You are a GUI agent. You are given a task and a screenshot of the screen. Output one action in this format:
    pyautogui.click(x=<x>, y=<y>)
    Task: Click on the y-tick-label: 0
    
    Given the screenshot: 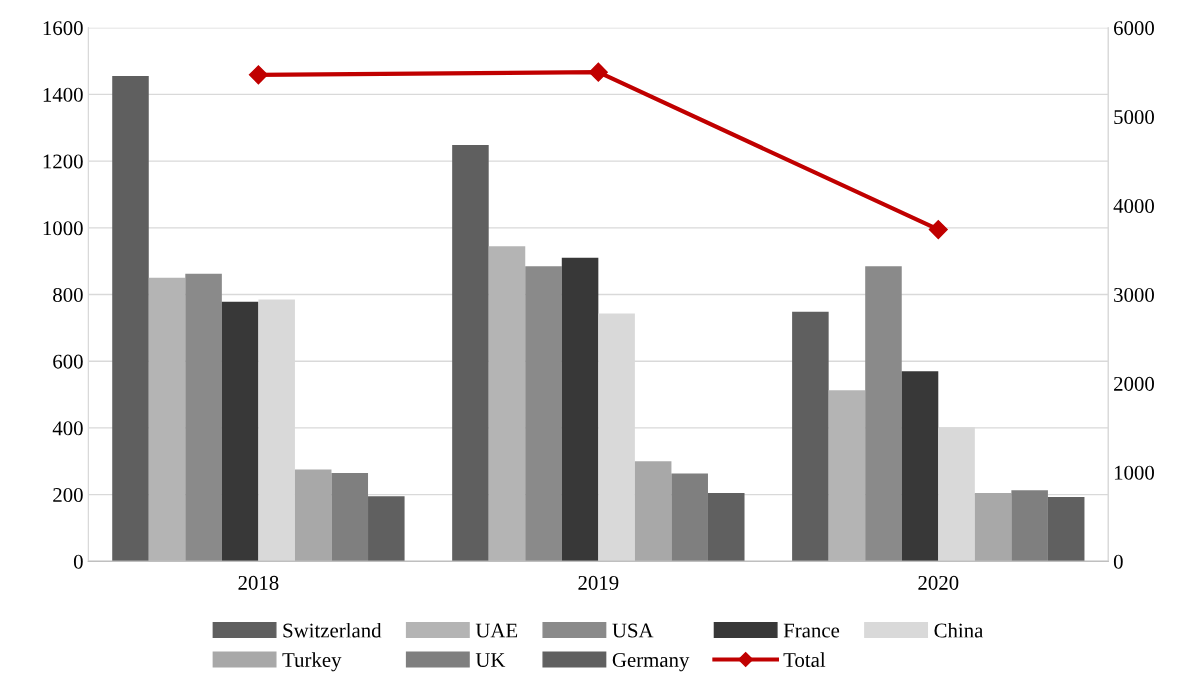 What is the action you would take?
    pyautogui.click(x=78, y=561)
    